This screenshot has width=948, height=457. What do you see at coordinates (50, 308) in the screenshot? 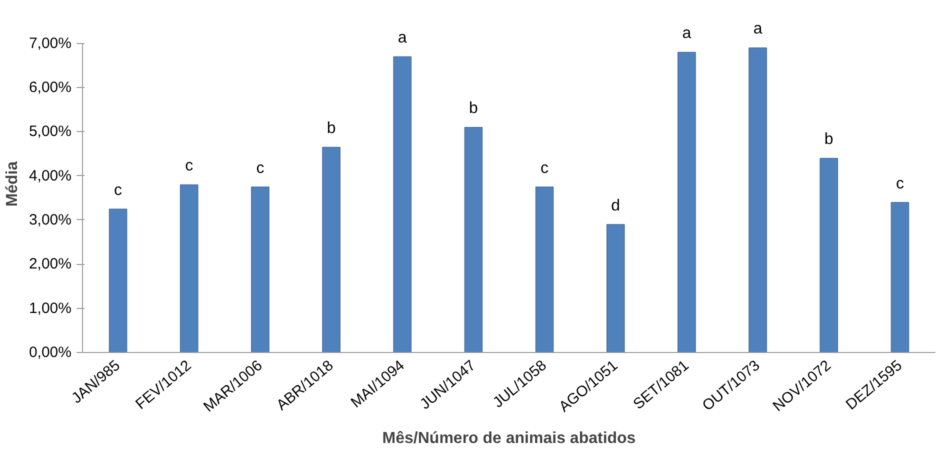
I see `y-tick-label: 1,00%` at bounding box center [50, 308].